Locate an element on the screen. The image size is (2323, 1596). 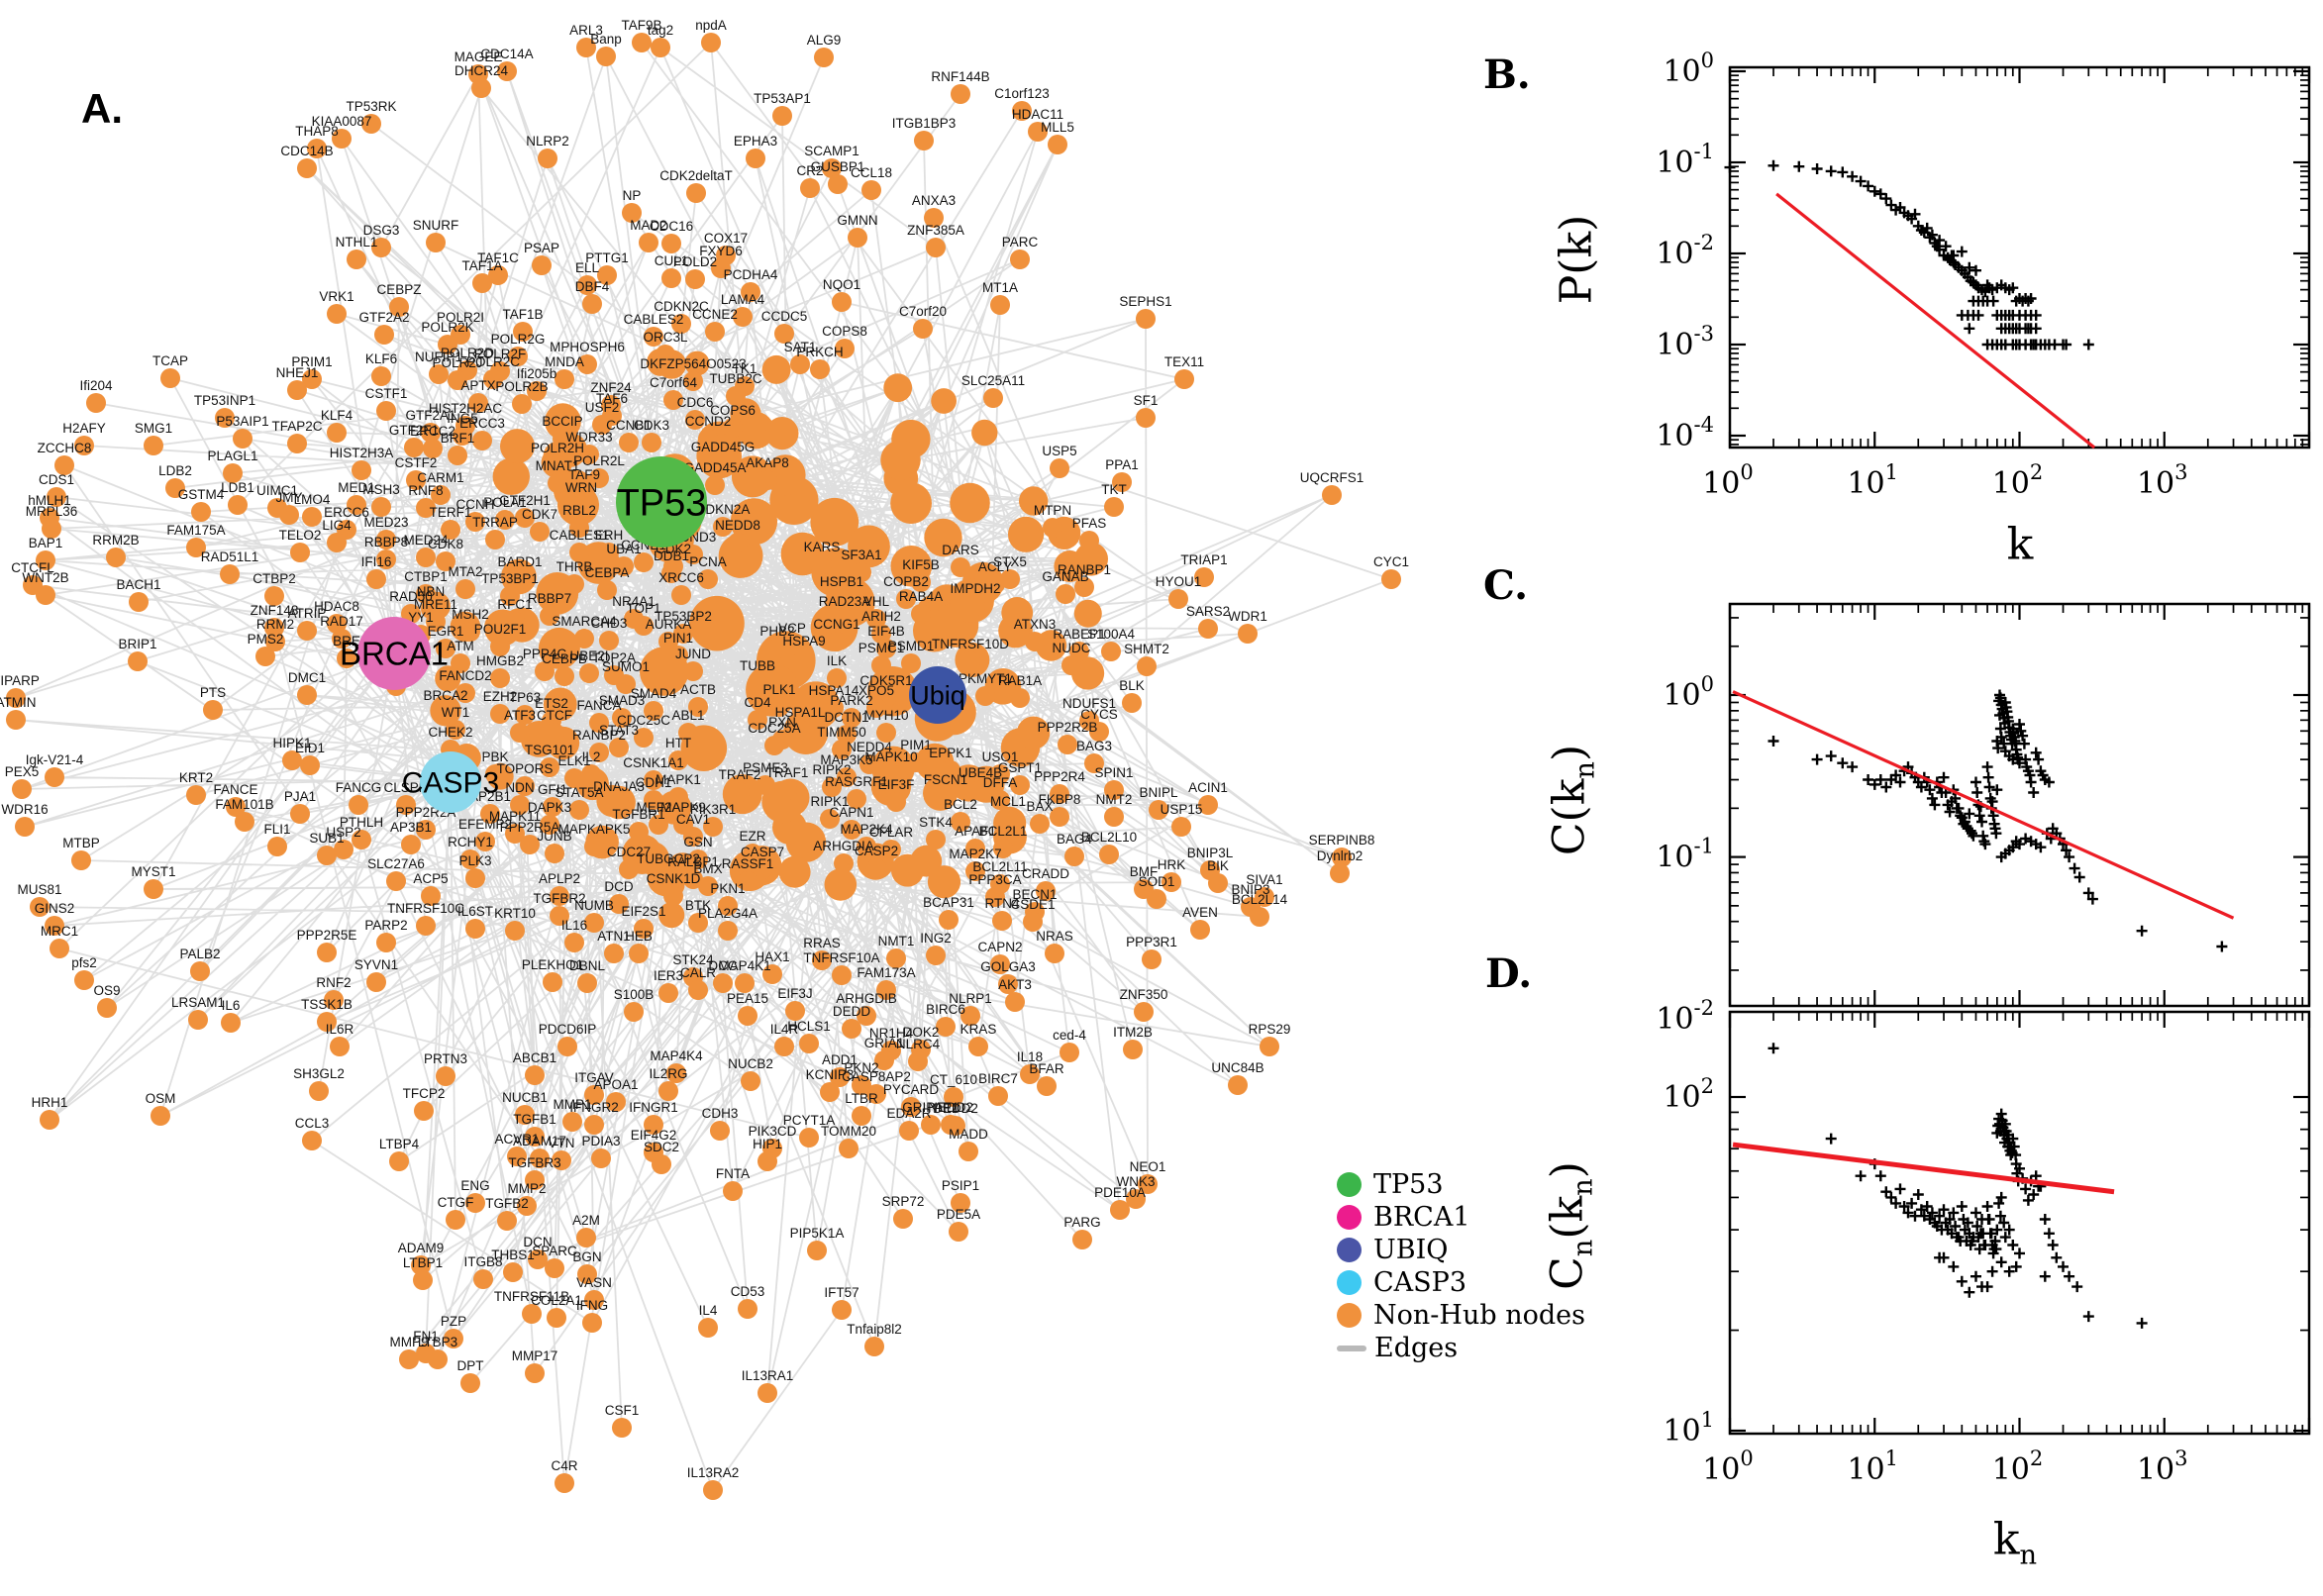
network-node-label: IL4R is located at coordinates (784, 1030).